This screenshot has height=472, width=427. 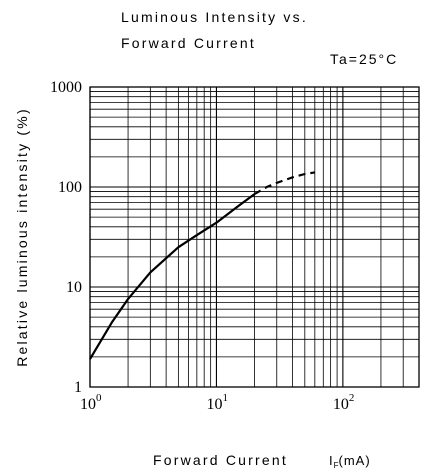 What do you see at coordinates (336, 465) in the screenshot?
I see `x-unit-subscript: F` at bounding box center [336, 465].